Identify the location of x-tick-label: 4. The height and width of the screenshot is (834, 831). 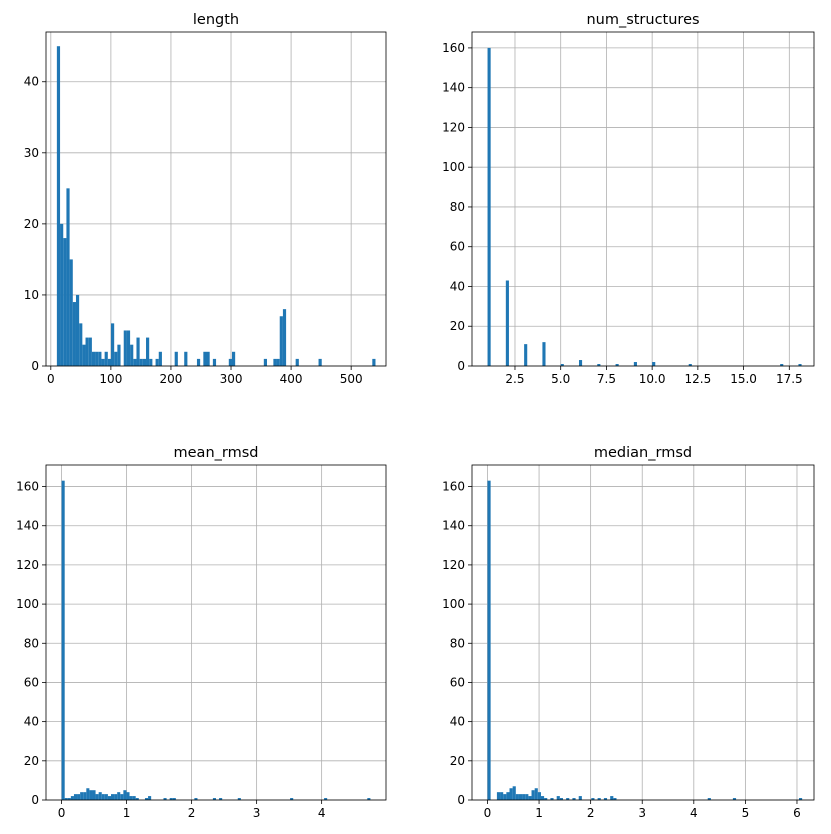
(322, 813).